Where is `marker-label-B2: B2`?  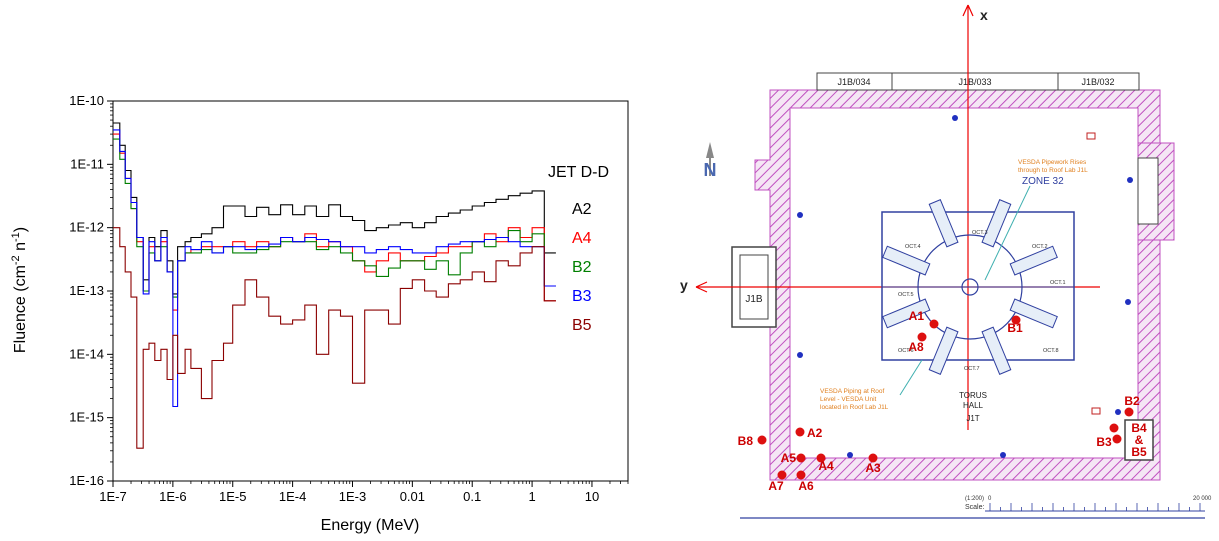 marker-label-B2: B2 is located at coordinates (1132, 401).